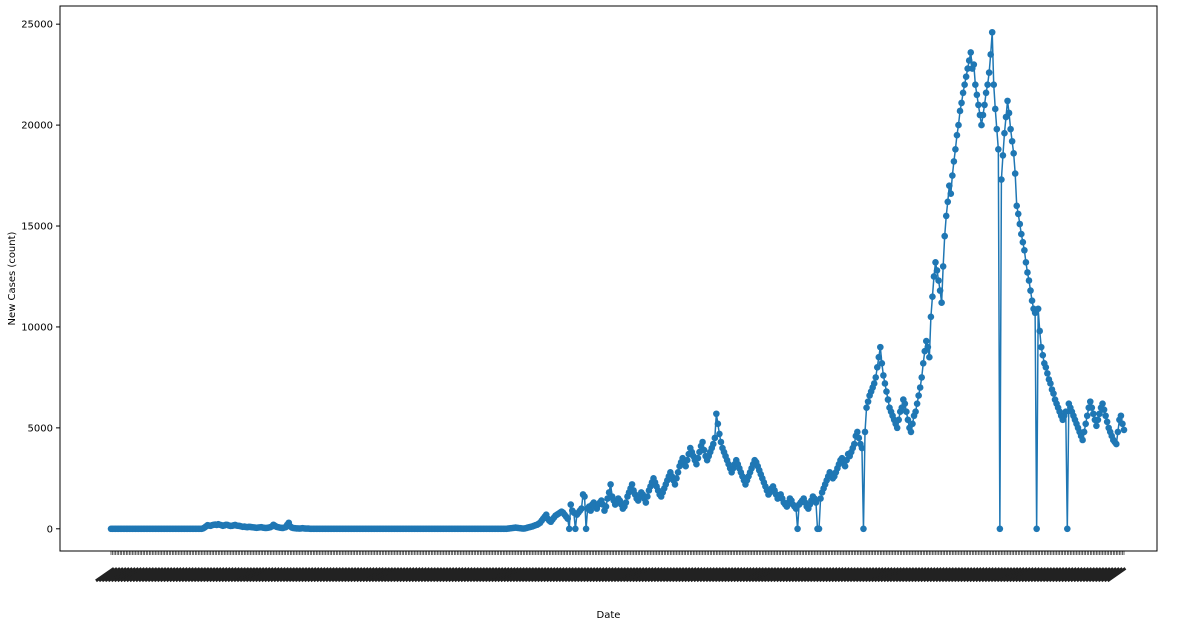  I want to click on y-tick-label: 0, so click(50, 529).